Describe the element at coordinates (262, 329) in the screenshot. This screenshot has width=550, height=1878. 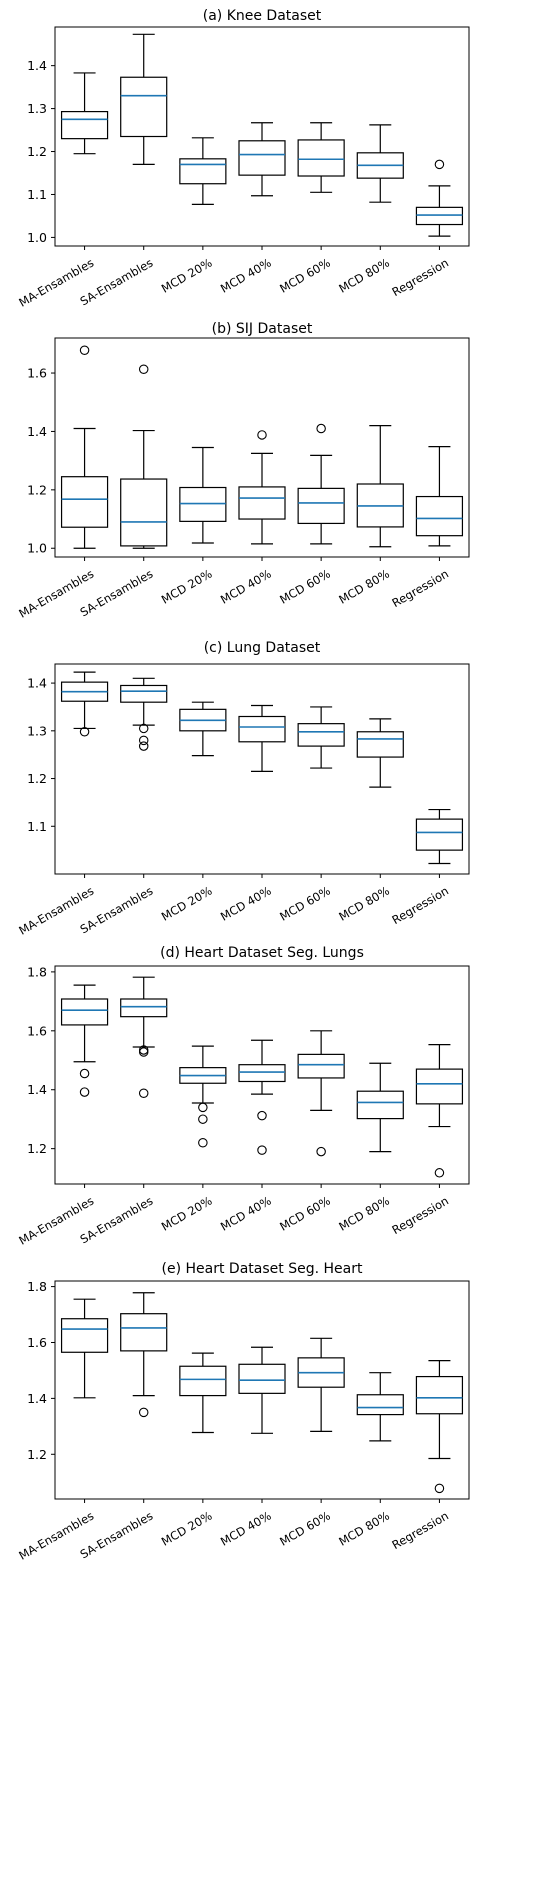
I see `chart-title: (b) SIJ Dataset` at that location.